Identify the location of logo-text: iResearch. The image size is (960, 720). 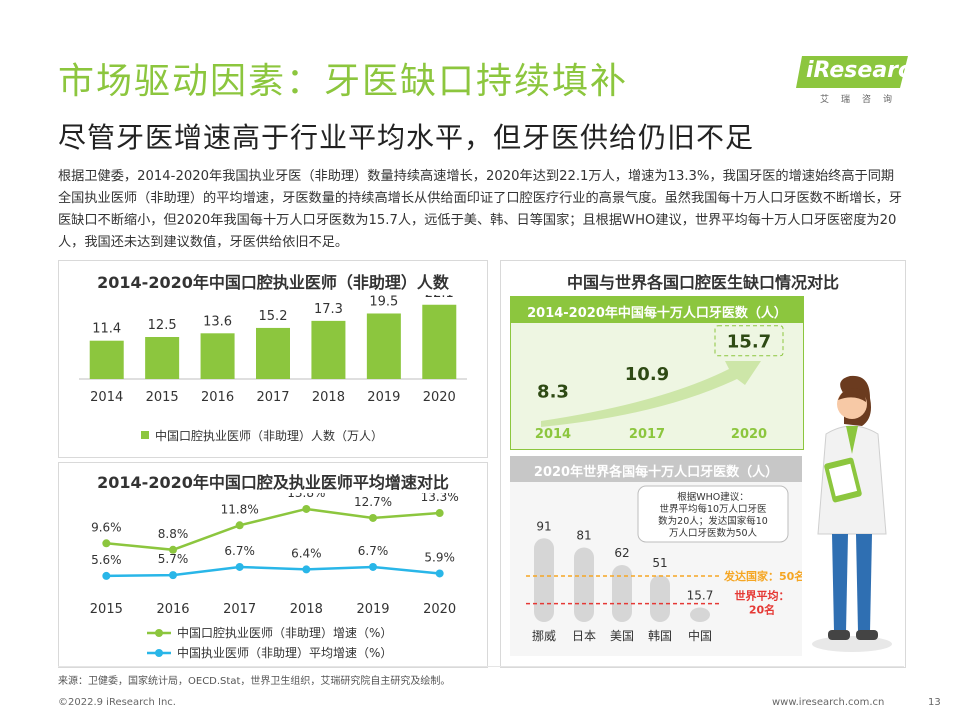
(866, 70).